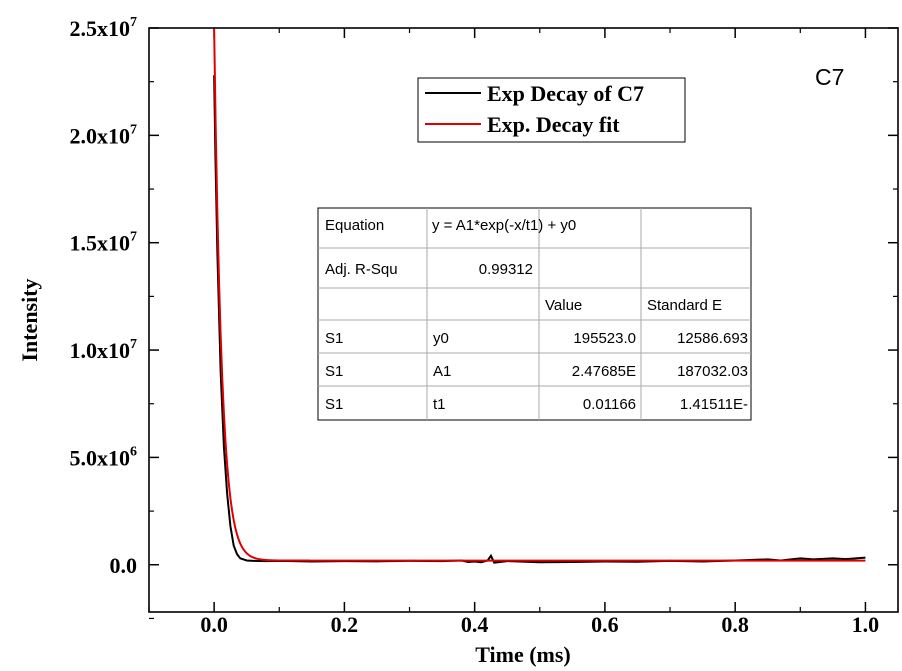  Describe the element at coordinates (361, 269) in the screenshot. I see `table-cell: Adj. R-Squ` at that location.